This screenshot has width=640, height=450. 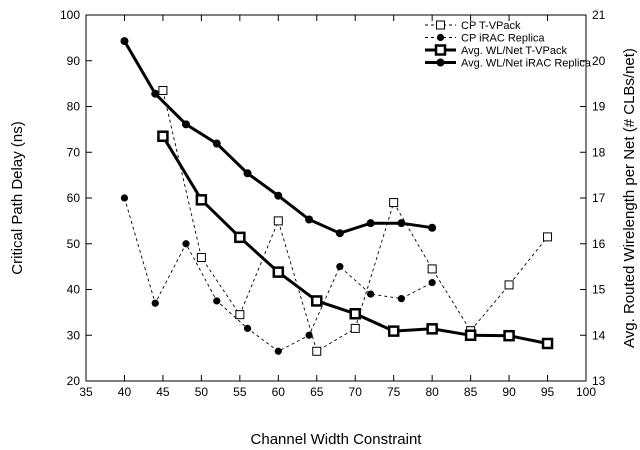 What do you see at coordinates (394, 392) in the screenshot?
I see `x-tick-label: 75` at bounding box center [394, 392].